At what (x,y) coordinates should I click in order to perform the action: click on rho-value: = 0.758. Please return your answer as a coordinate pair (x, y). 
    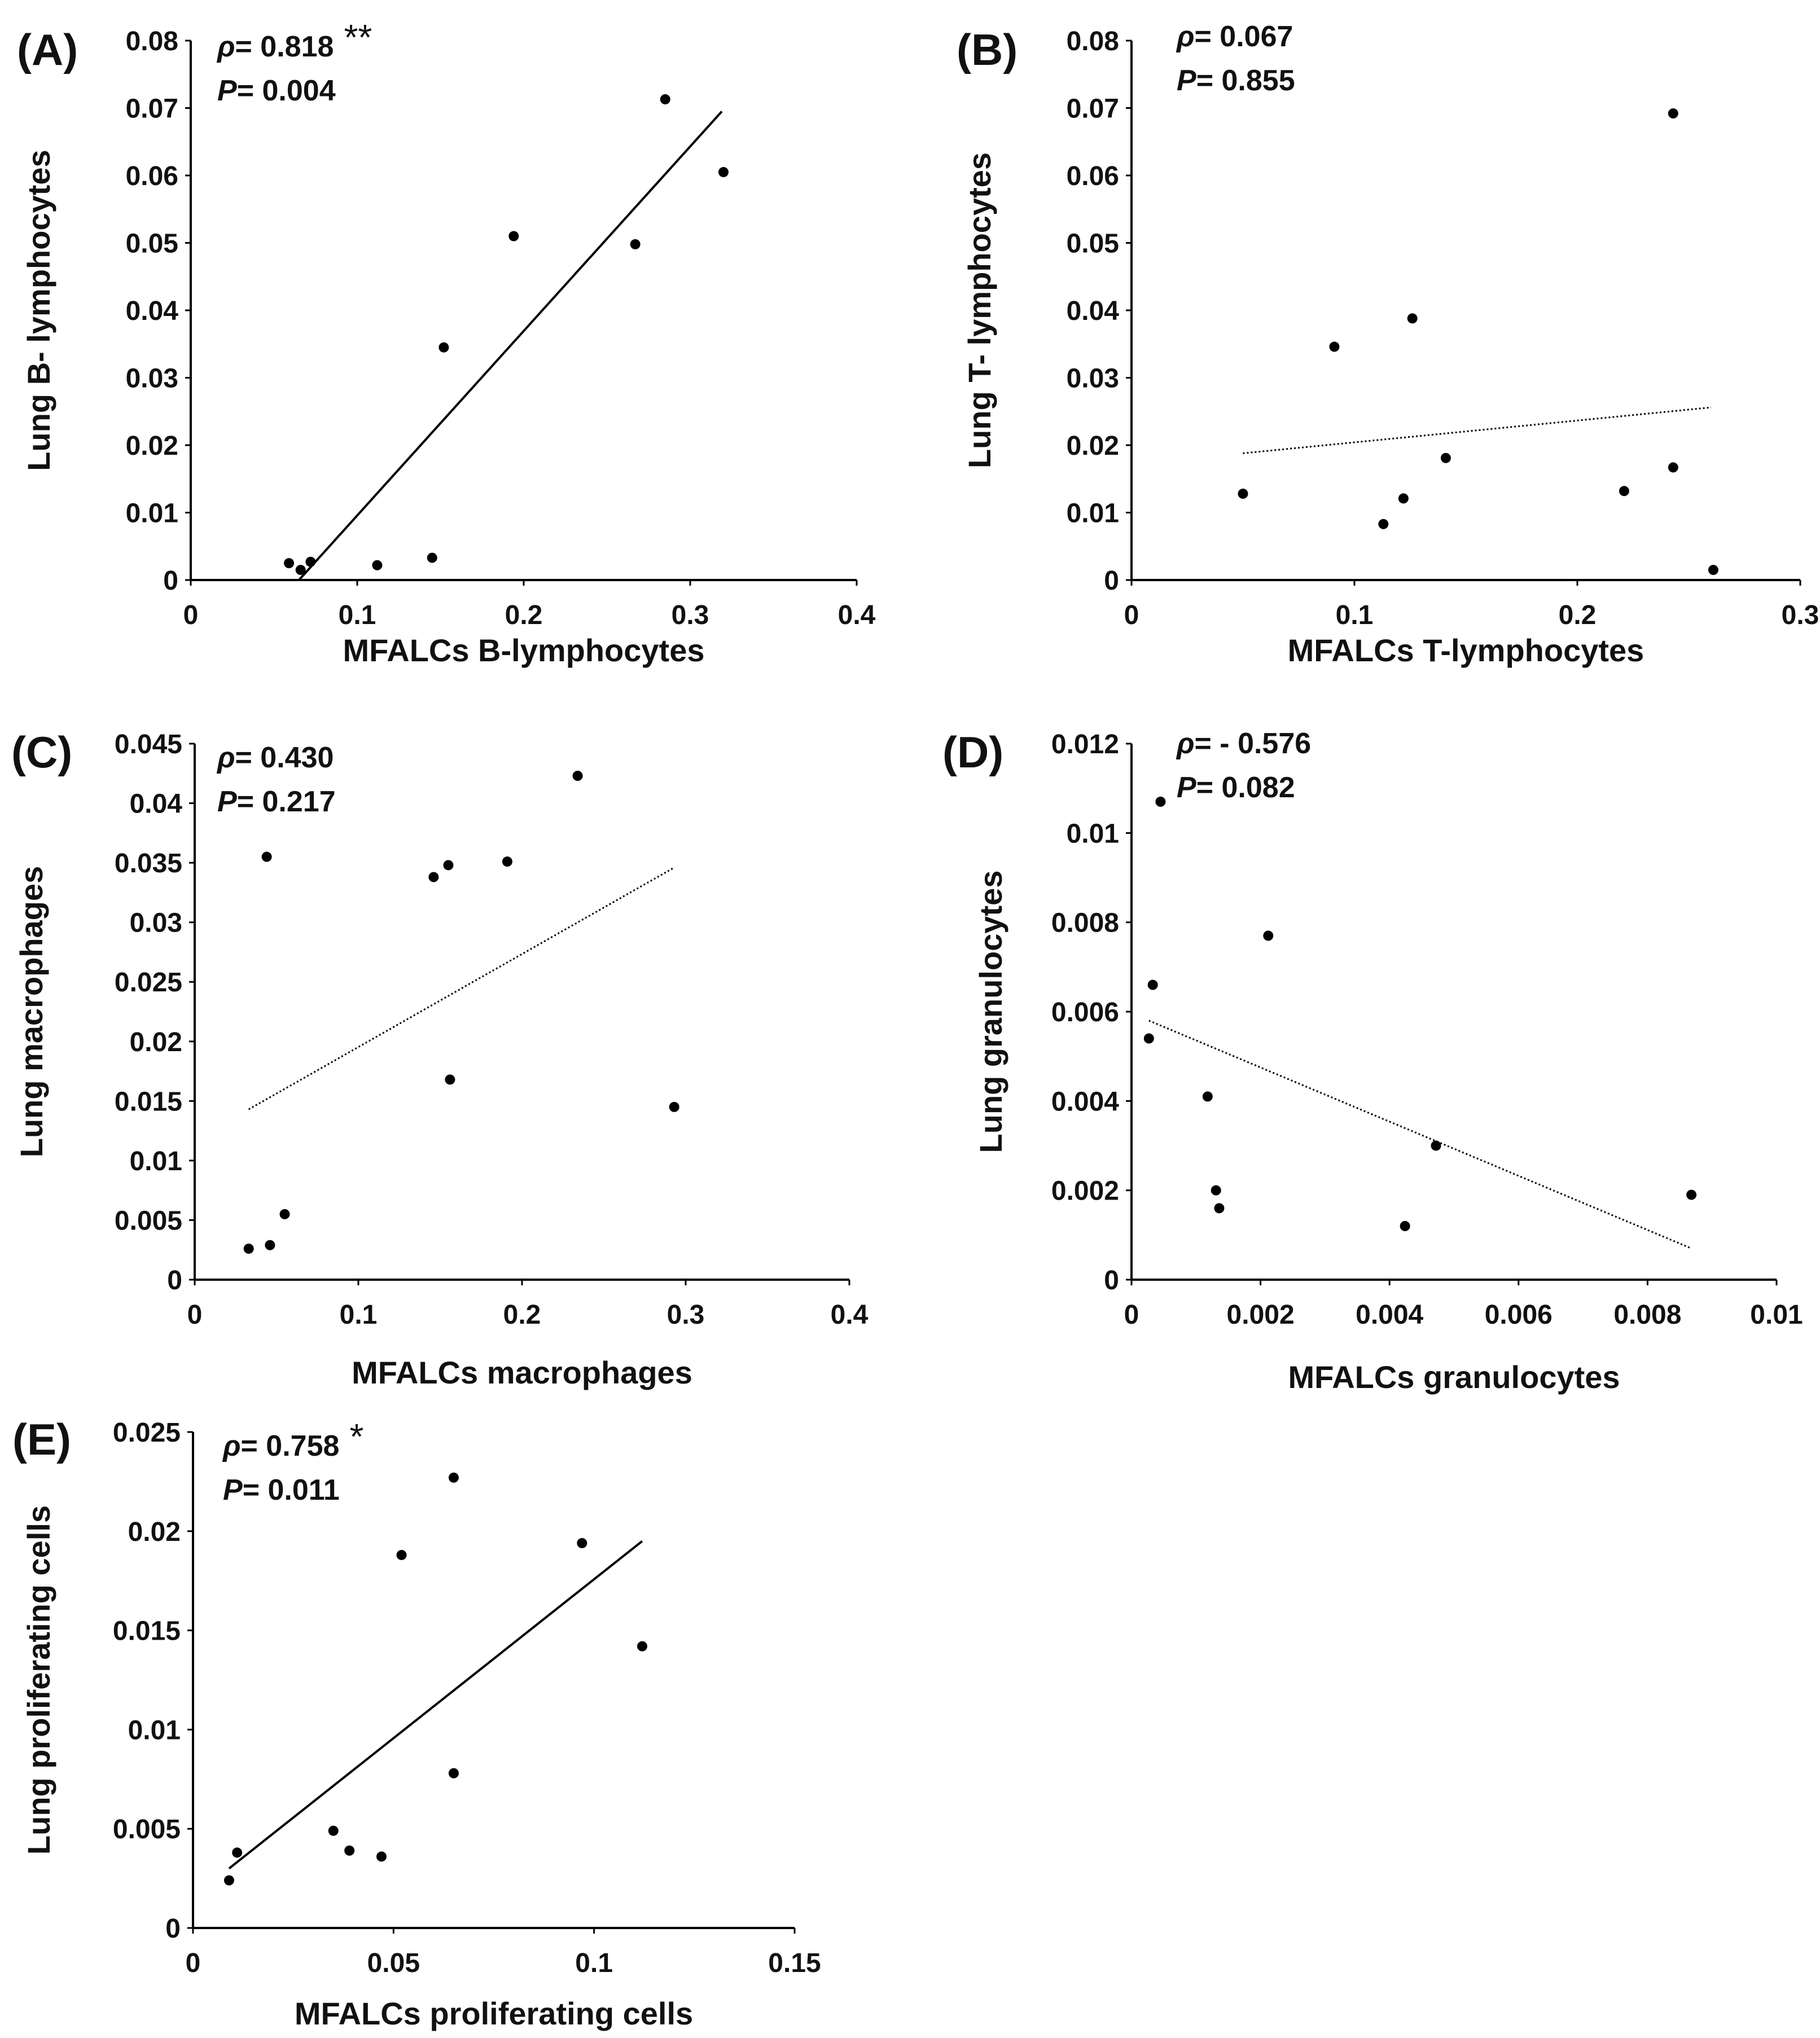
    Looking at the image, I should click on (289, 1446).